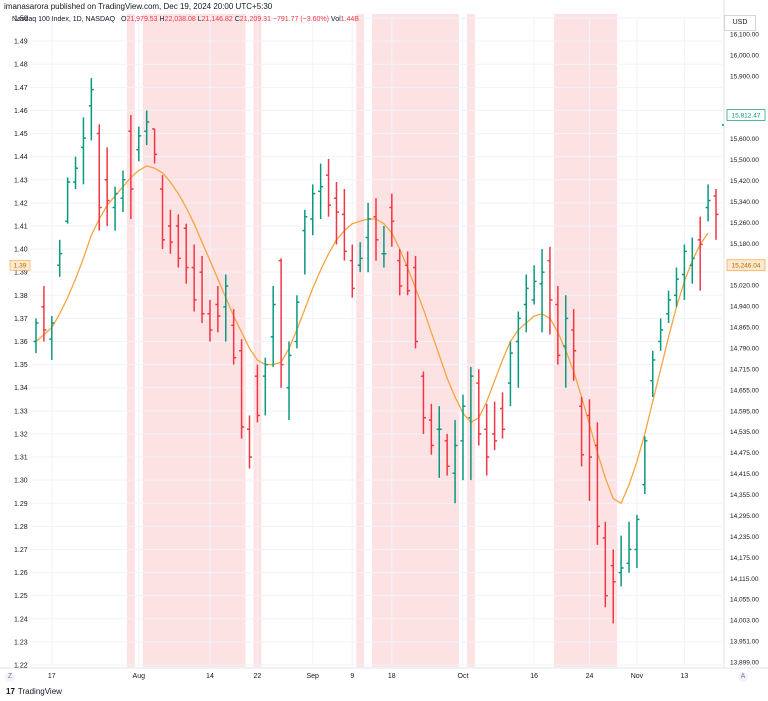 The image size is (768, 701). What do you see at coordinates (34, 691) in the screenshot?
I see `tradingview-brand: 17 TradingView` at bounding box center [34, 691].